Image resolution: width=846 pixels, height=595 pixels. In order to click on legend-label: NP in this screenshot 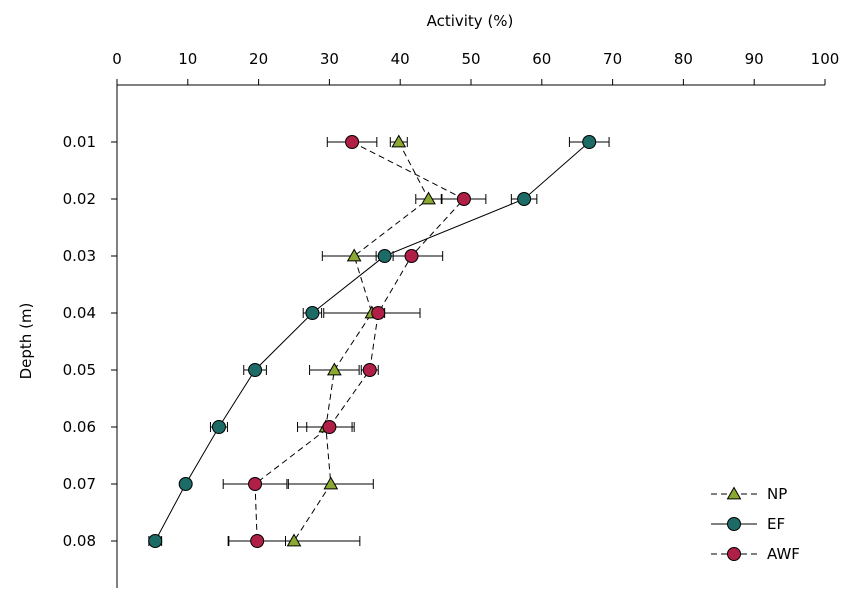, I will do `click(777, 494)`.